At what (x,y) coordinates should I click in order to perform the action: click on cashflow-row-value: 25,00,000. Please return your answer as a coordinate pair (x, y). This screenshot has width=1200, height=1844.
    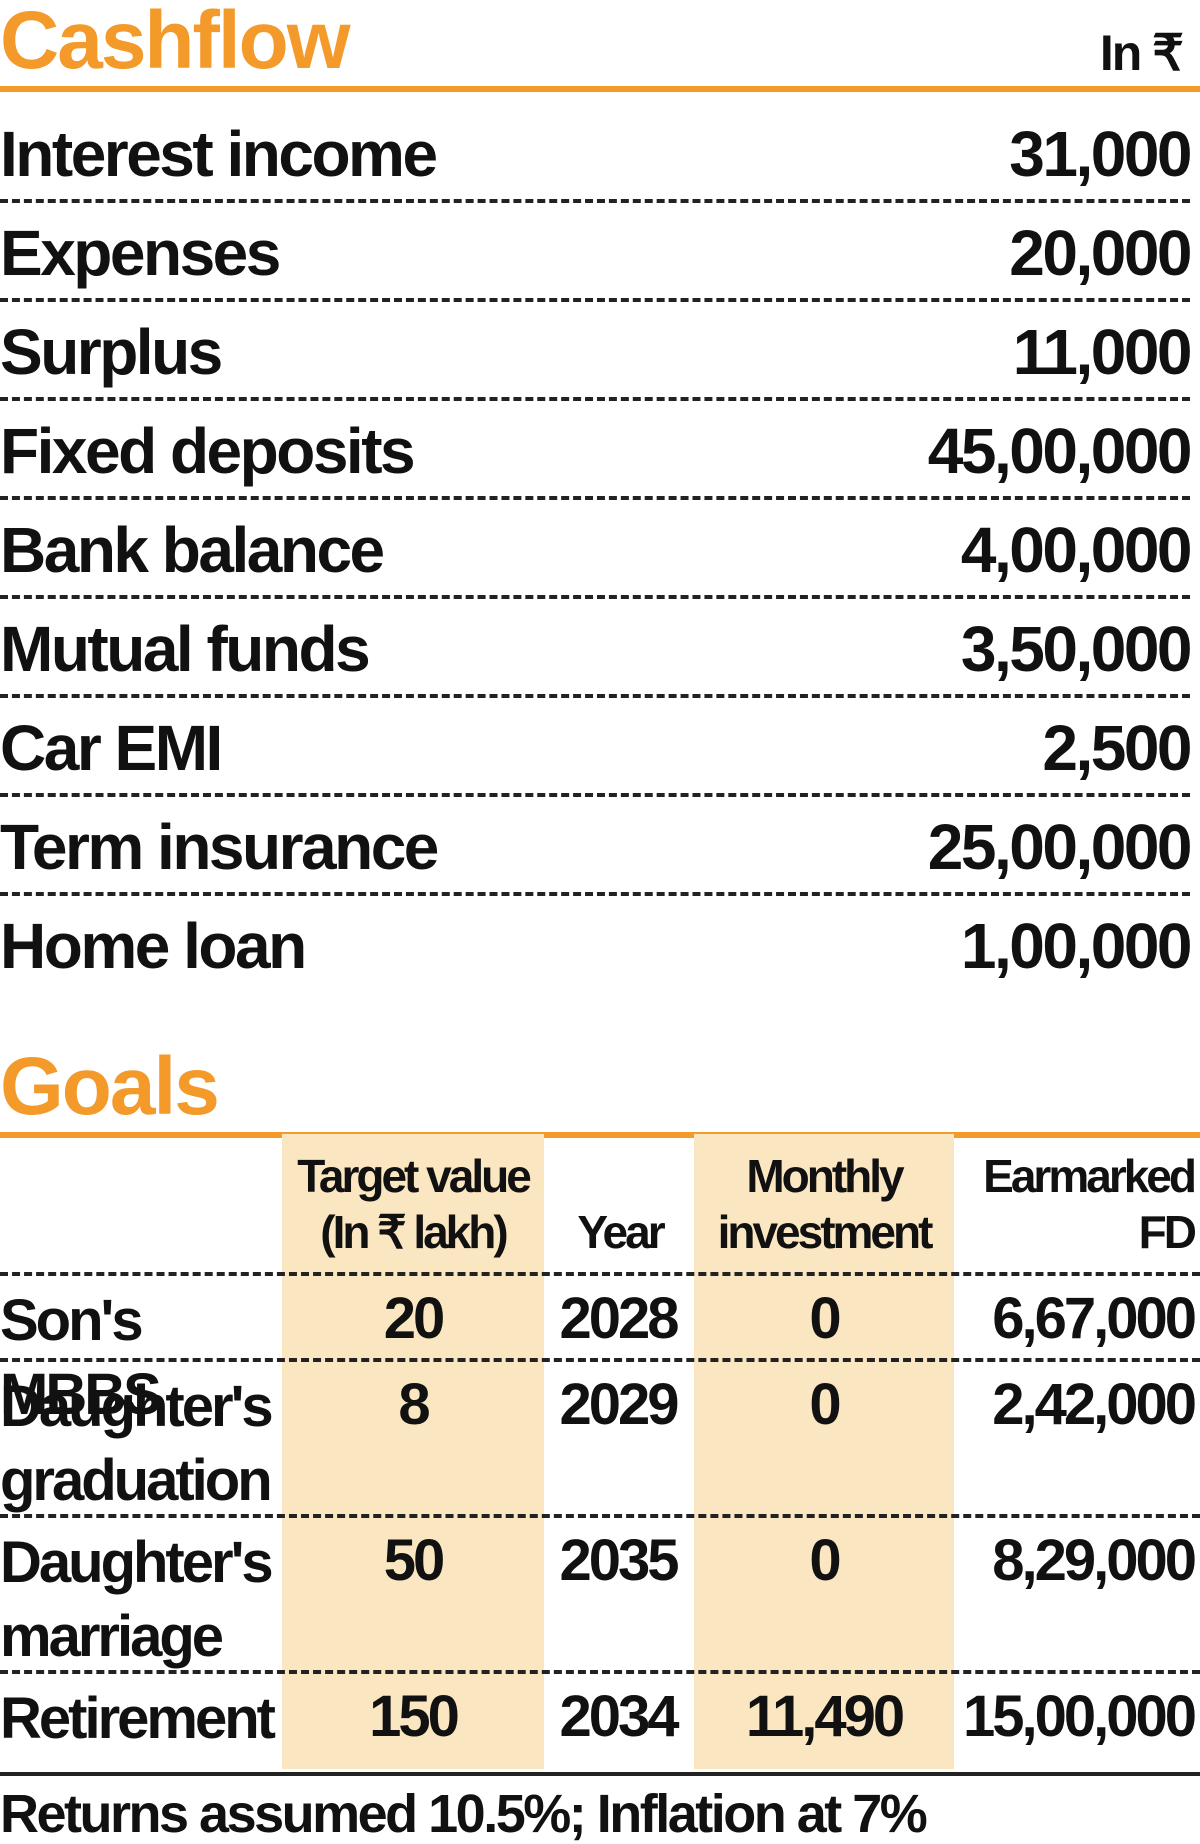
    Looking at the image, I should click on (1060, 847).